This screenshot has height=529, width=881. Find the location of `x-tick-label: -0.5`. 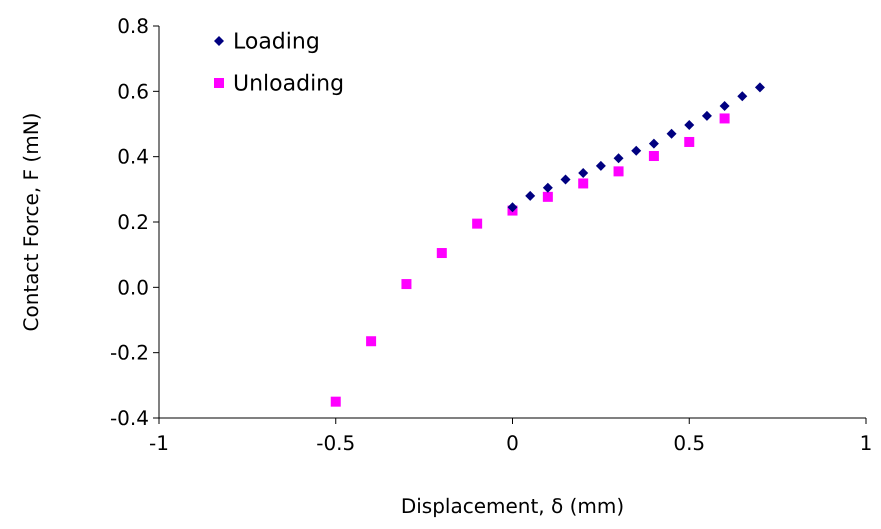

x-tick-label: -0.5 is located at coordinates (336, 443).